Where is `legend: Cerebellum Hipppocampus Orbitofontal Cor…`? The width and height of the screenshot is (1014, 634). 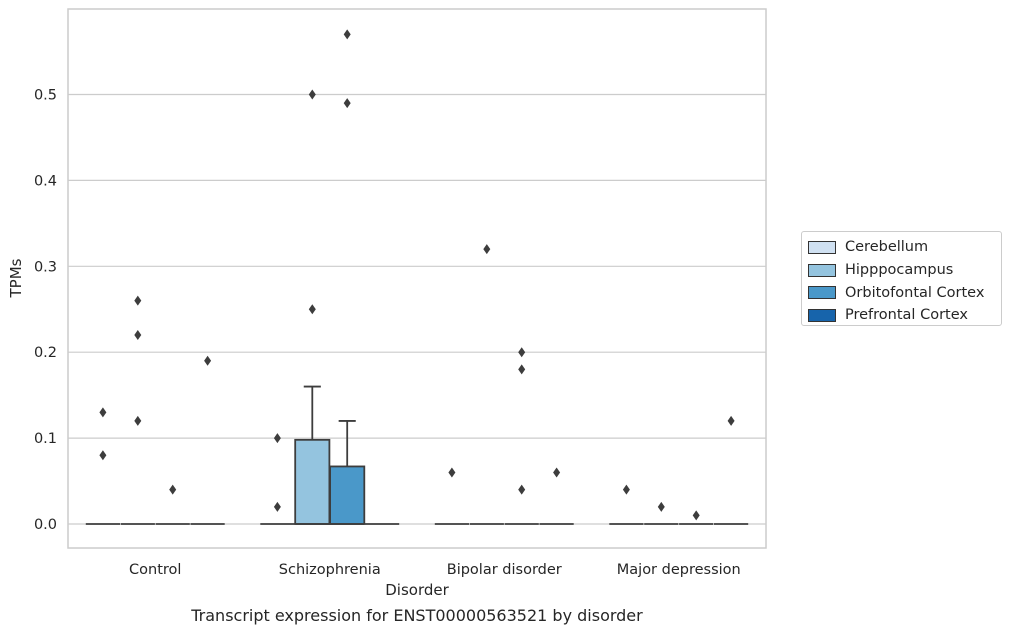 legend: Cerebellum Hipppocampus Orbitofontal Cor… is located at coordinates (901, 278).